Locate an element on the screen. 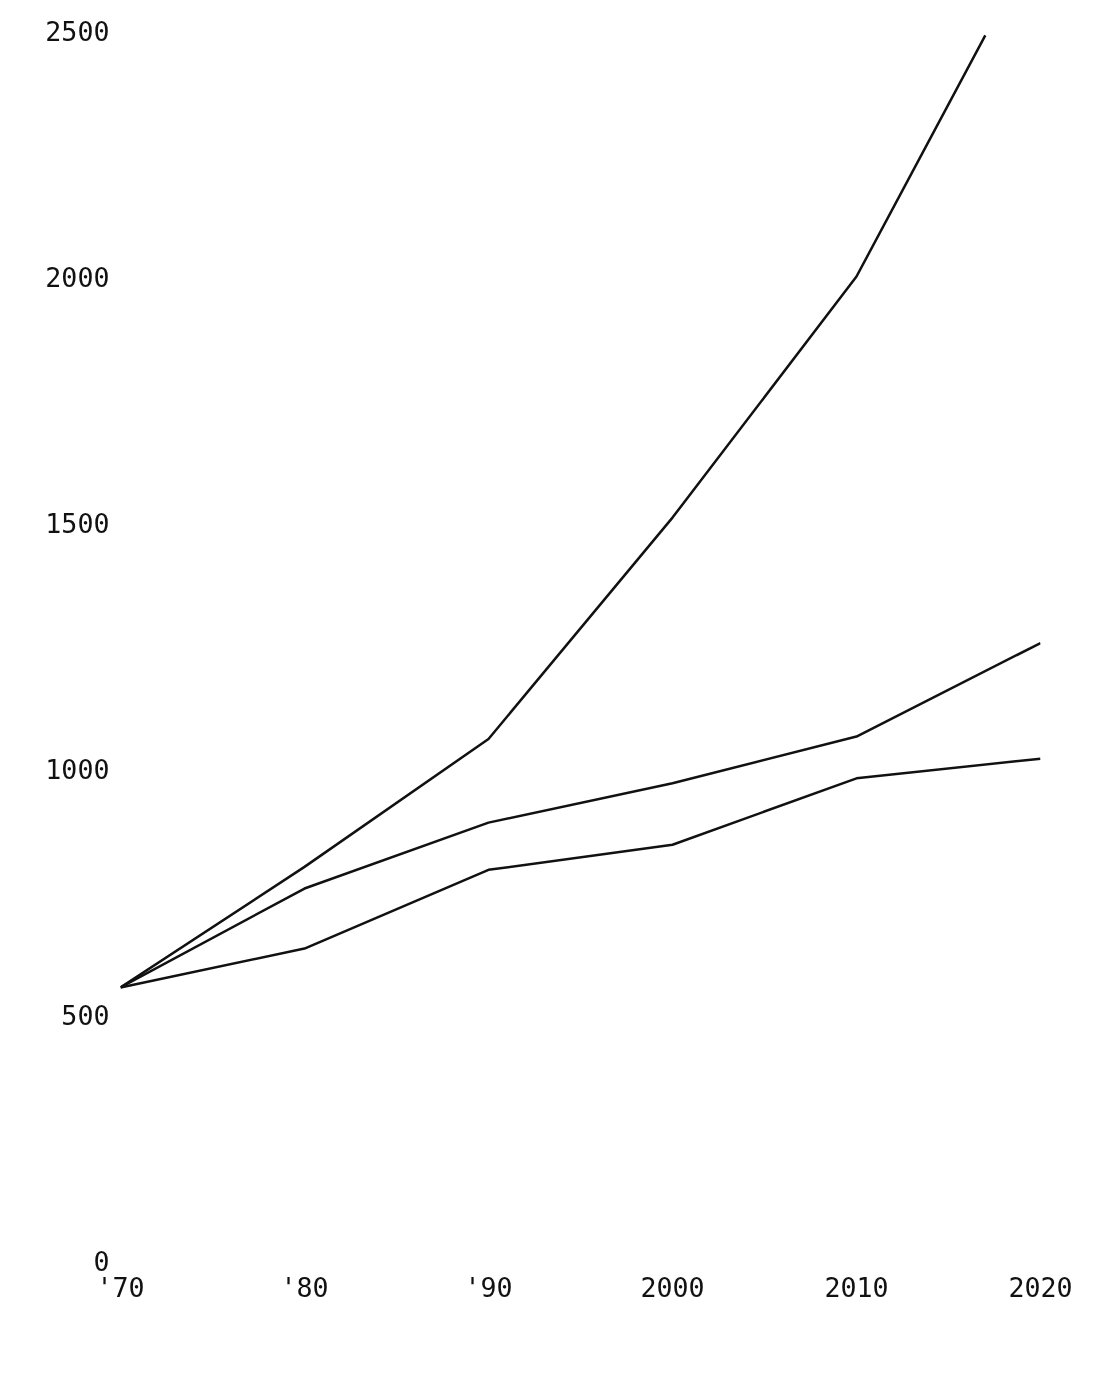 The image size is (1106, 1378). x-tick-label: 2000 is located at coordinates (672, 1287).